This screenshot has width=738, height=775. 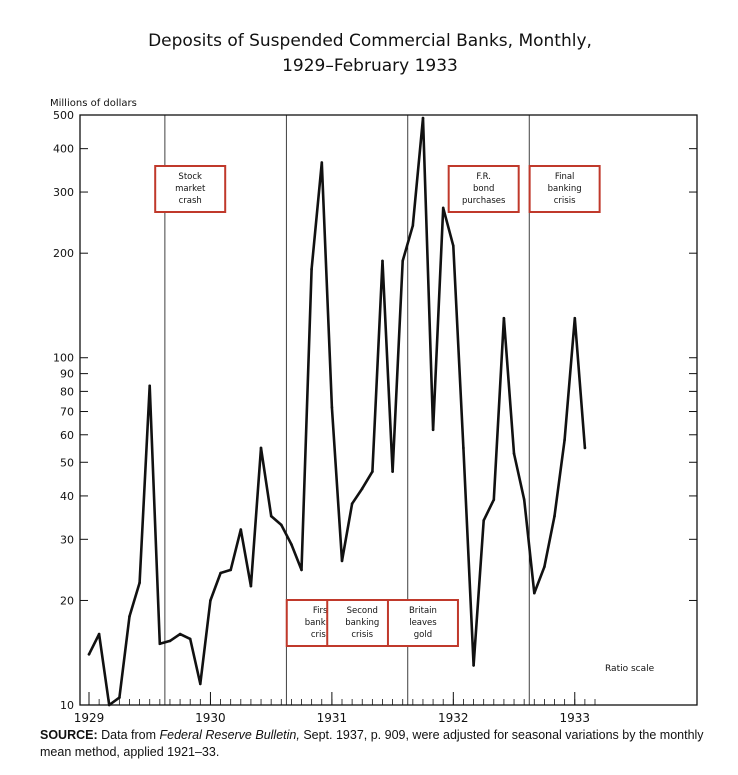 What do you see at coordinates (332, 718) in the screenshot?
I see `x-tick-label: 1931` at bounding box center [332, 718].